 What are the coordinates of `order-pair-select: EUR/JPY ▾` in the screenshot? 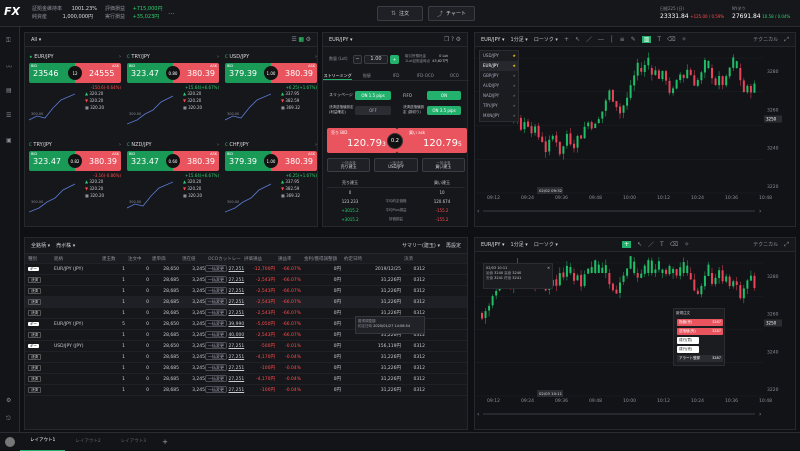 It's located at (341, 39).